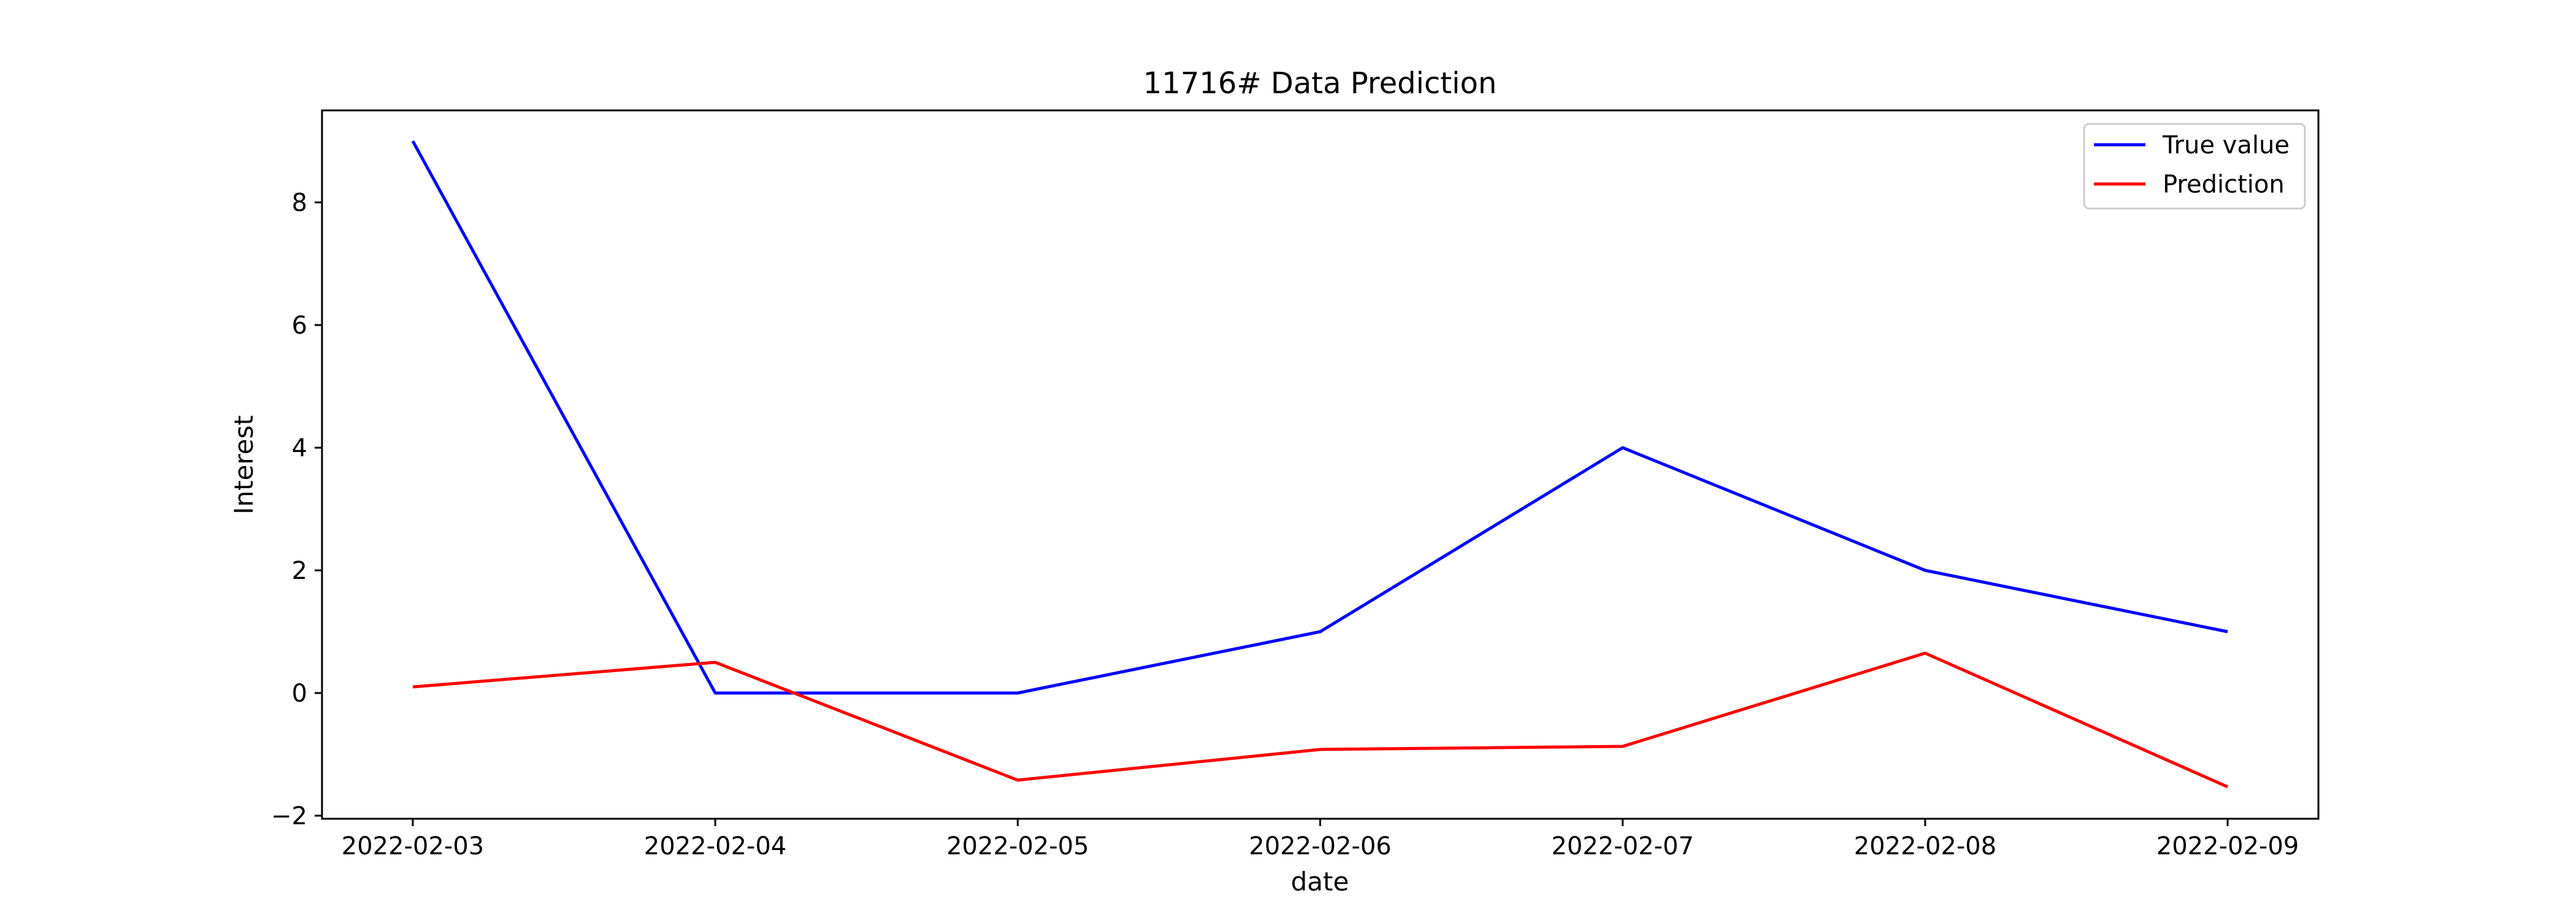 The image size is (2576, 923). What do you see at coordinates (244, 465) in the screenshot?
I see `y-axis-label: Interest` at bounding box center [244, 465].